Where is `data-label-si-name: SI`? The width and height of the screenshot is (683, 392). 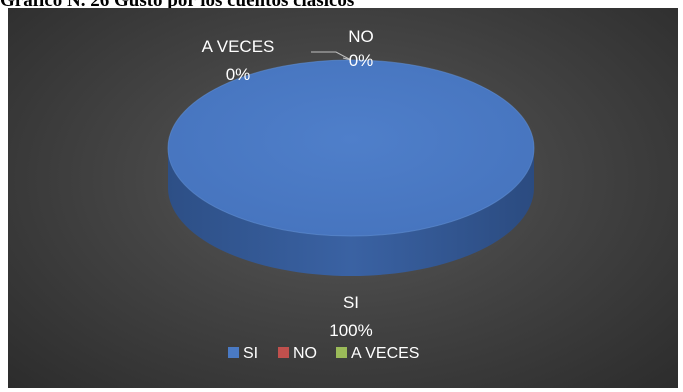 data-label-si-name: SI is located at coordinates (351, 302).